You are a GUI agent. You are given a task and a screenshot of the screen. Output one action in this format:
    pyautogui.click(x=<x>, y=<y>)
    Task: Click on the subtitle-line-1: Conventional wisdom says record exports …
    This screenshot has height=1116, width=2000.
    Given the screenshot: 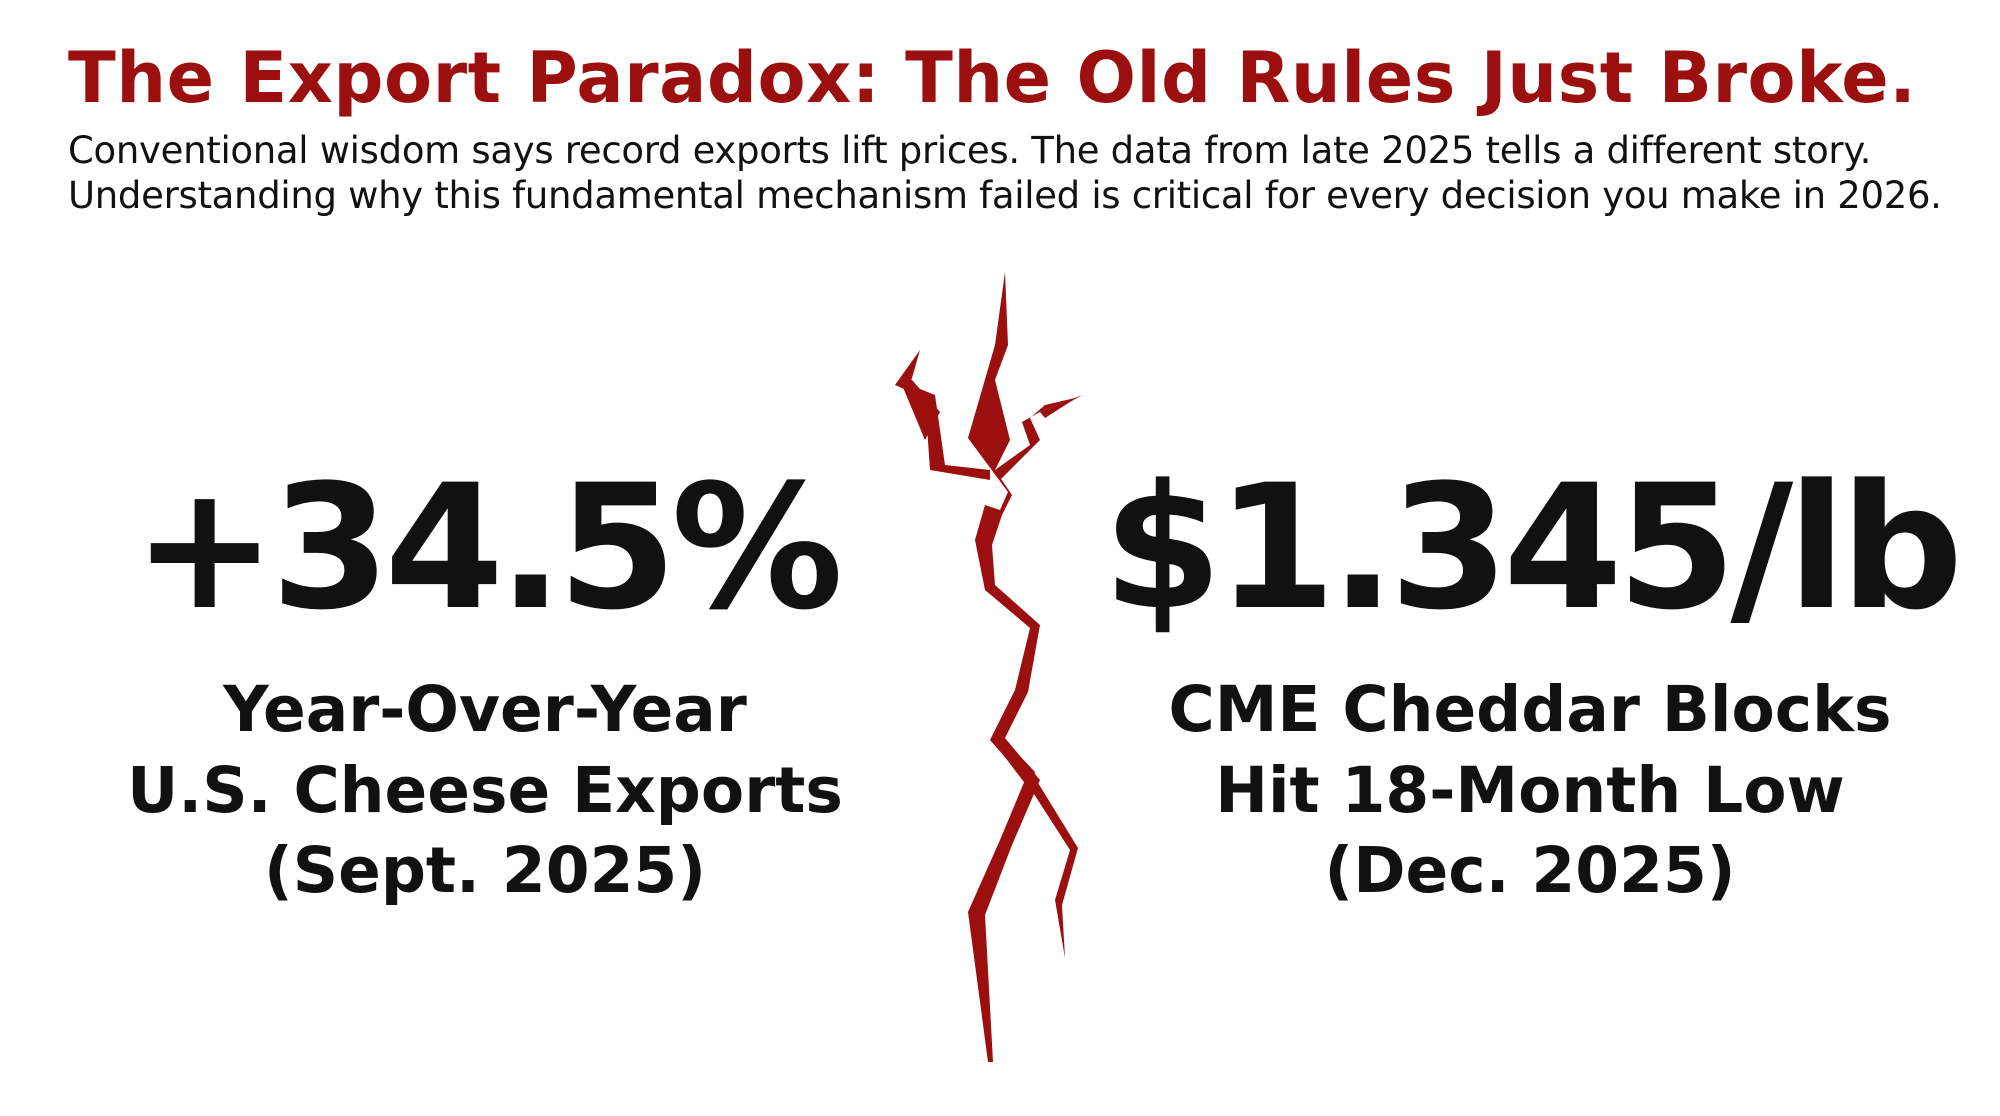 What is the action you would take?
    pyautogui.click(x=970, y=150)
    